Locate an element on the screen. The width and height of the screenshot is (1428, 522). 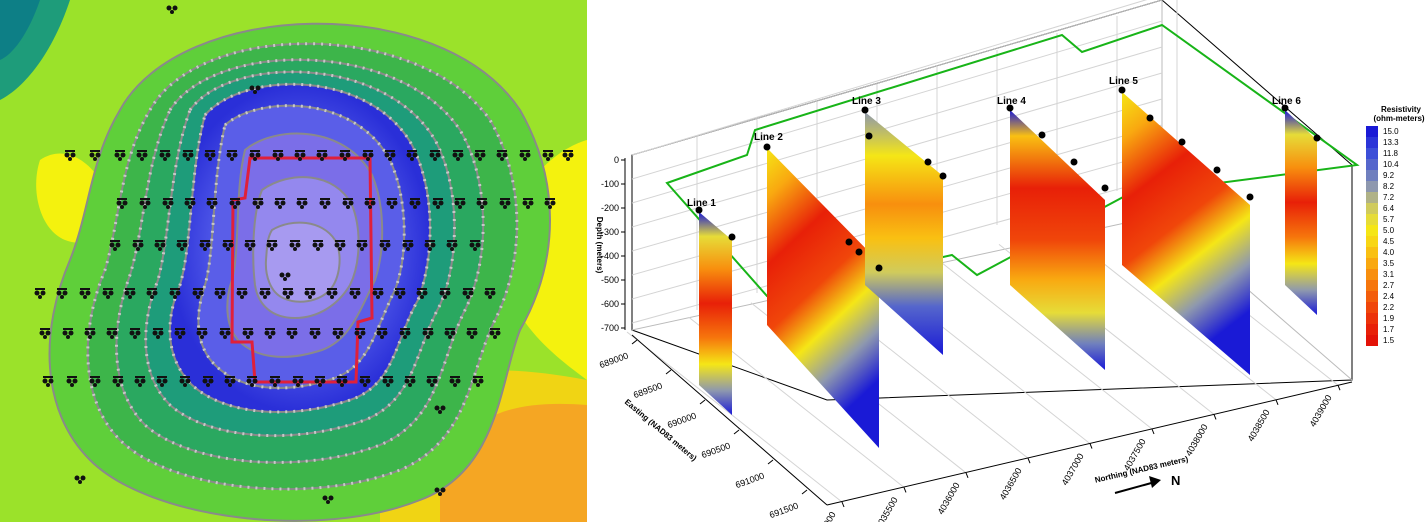
northing-tick-label: 4038000 is located at coordinates (1197, 439).